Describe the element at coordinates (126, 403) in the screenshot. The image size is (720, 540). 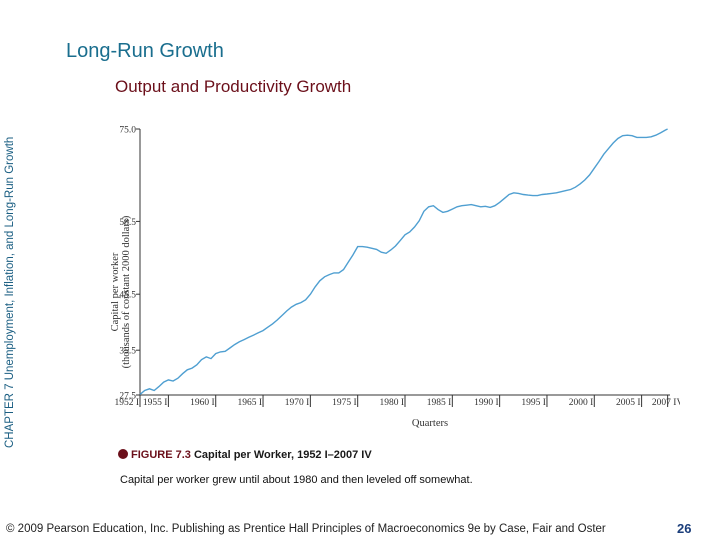
I see `x-tick-label: 1952 I` at that location.